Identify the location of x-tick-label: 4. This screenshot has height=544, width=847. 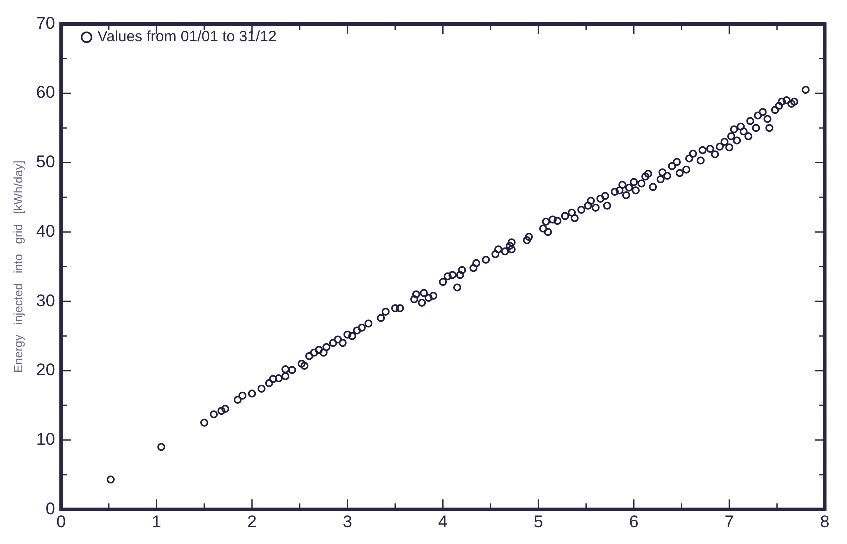
(443, 522).